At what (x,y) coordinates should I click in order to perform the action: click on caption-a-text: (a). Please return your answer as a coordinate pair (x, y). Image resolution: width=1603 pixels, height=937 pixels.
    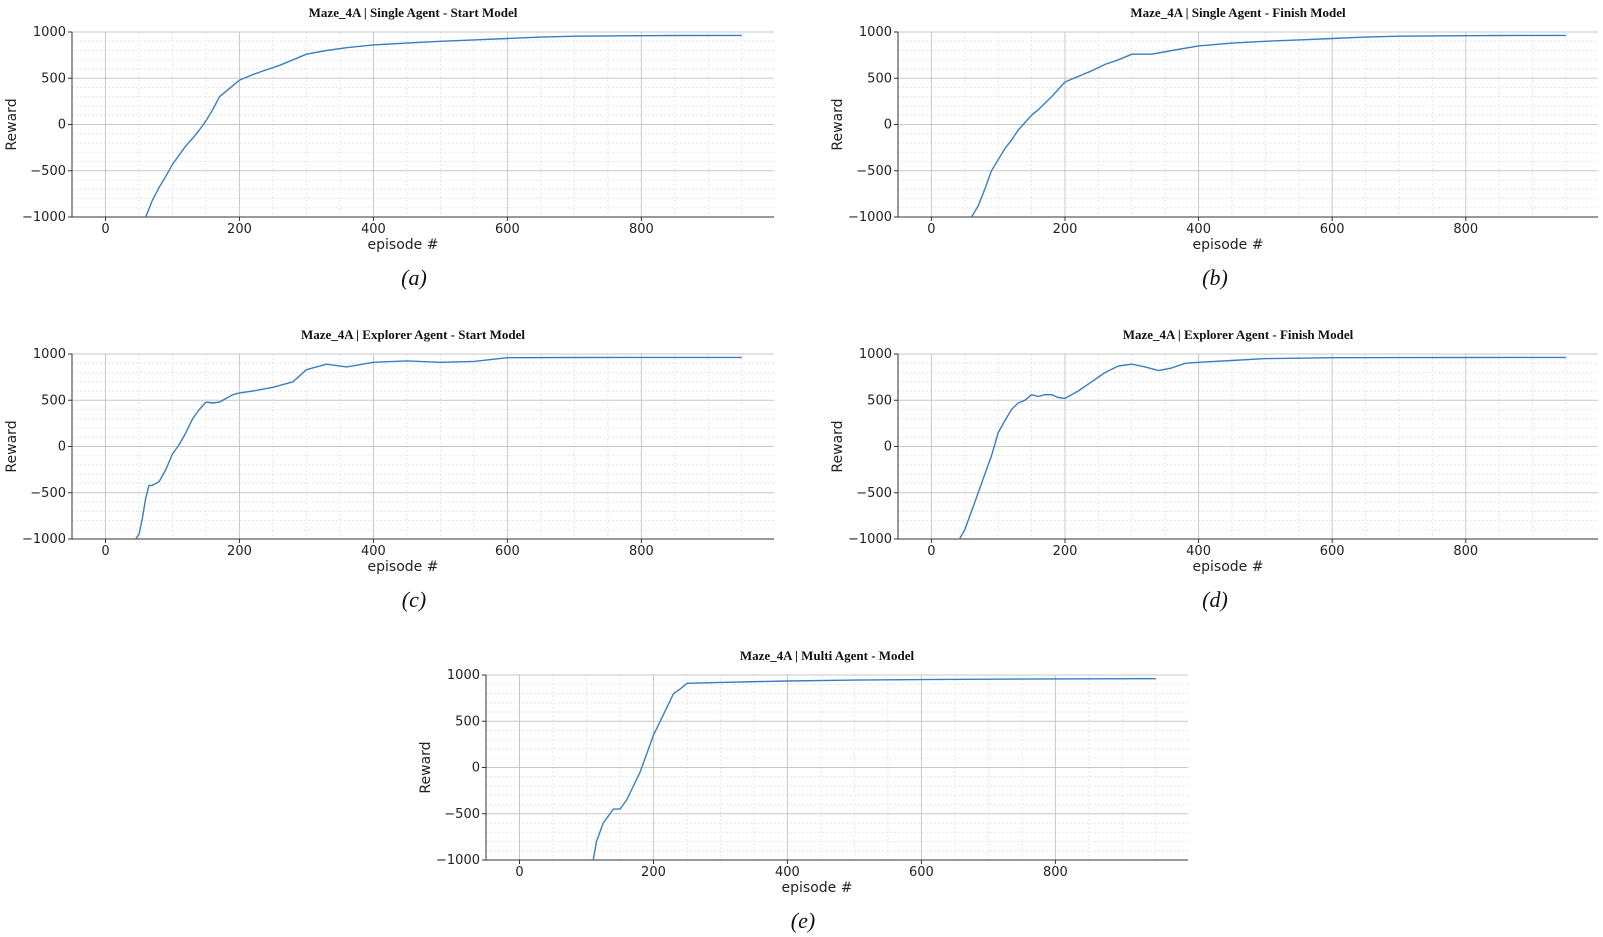
    Looking at the image, I should click on (414, 277).